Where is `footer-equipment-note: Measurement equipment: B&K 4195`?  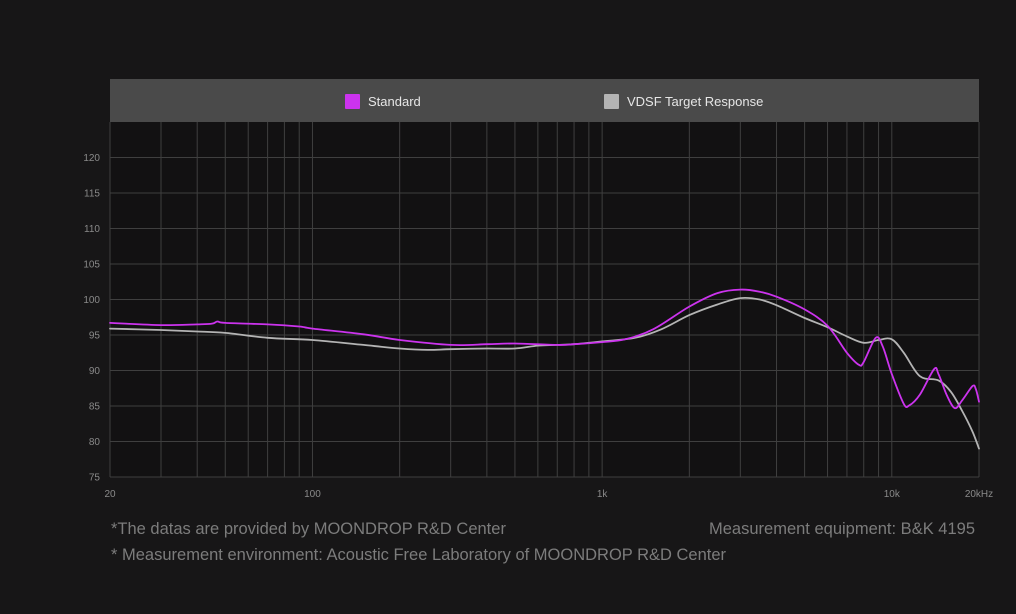
footer-equipment-note: Measurement equipment: B&K 4195 is located at coordinates (842, 529).